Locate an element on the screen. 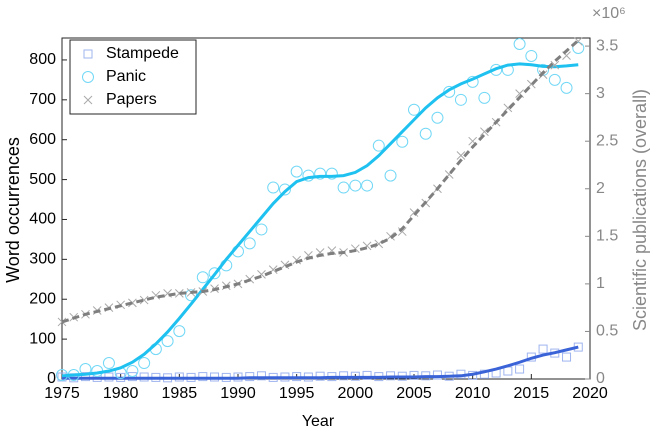  x-tick-label: 2015 is located at coordinates (532, 393).